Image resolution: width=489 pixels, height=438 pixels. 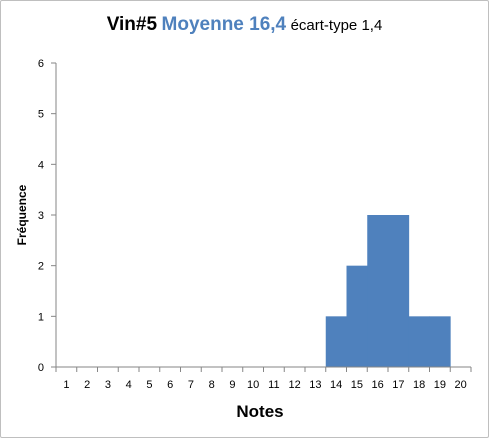 I want to click on x-tick-label: 11, so click(x=273, y=385).